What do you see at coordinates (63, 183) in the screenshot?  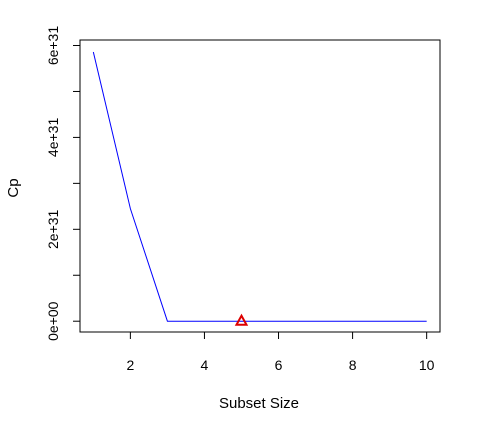 I see `y-axis: 0e+00 2e+31 4e+31 6e+31` at bounding box center [63, 183].